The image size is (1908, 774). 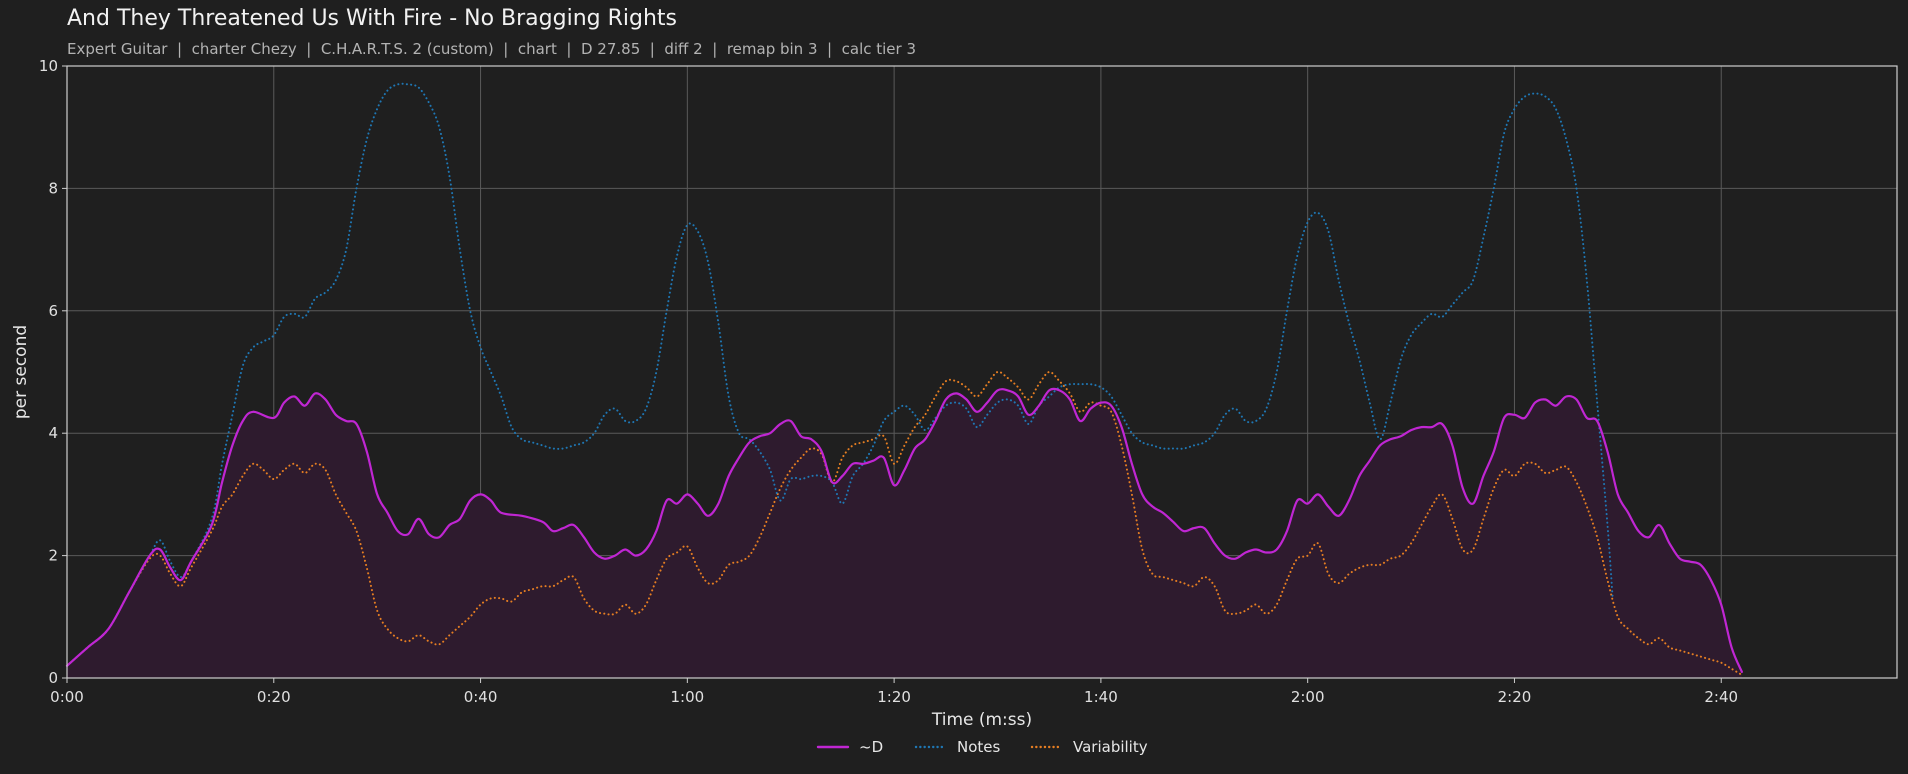 I want to click on y-tick-label: 2, so click(x=53, y=556).